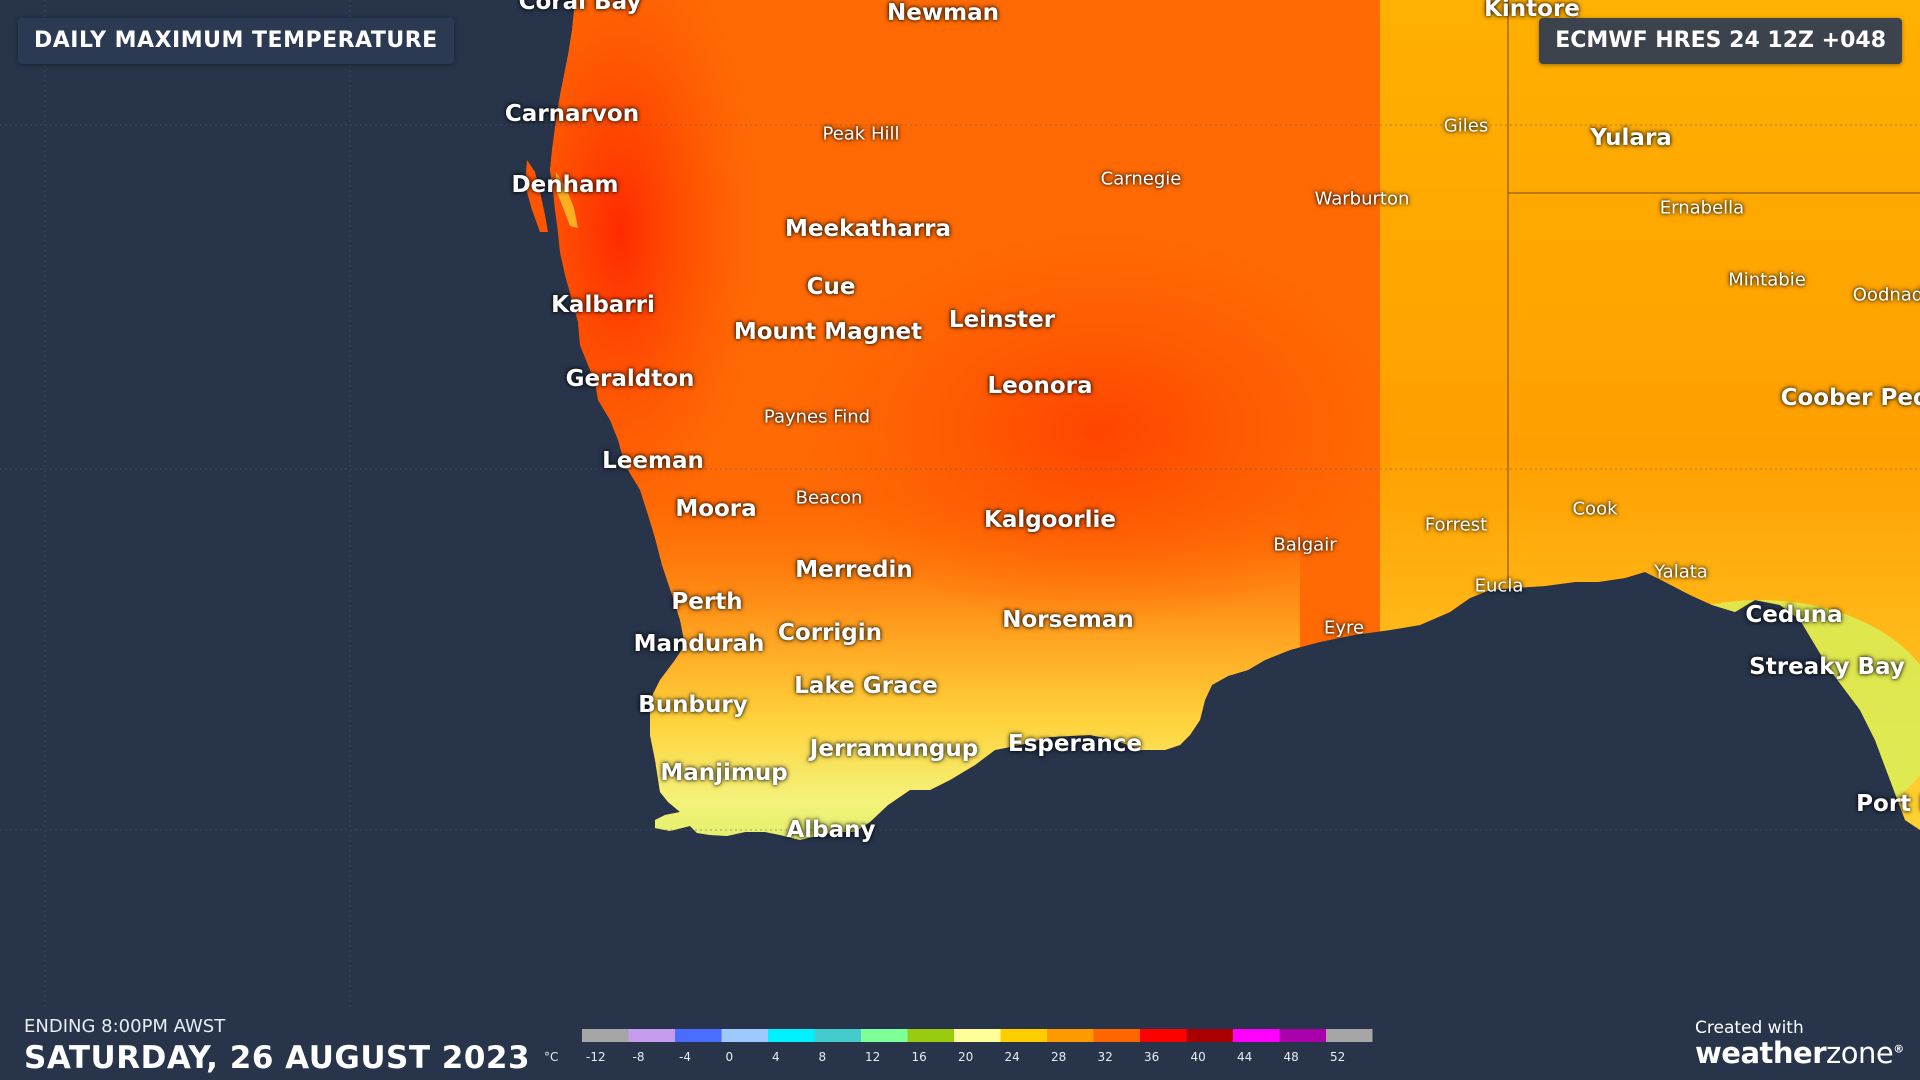  What do you see at coordinates (1886, 295) in the screenshot?
I see `place-label: Oodnad` at bounding box center [1886, 295].